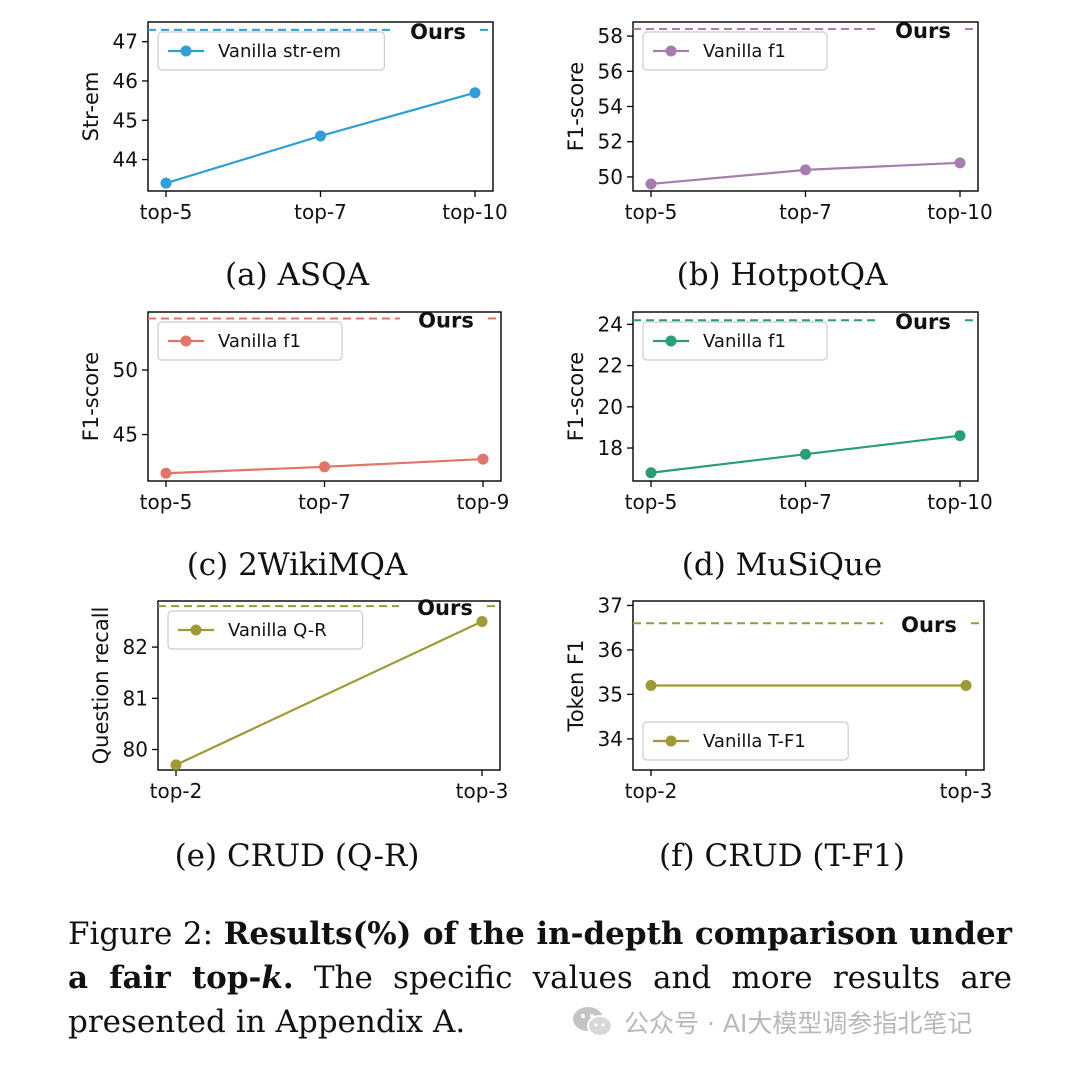  Describe the element at coordinates (141, 934) in the screenshot. I see `figure-label: Figure 2:` at that location.